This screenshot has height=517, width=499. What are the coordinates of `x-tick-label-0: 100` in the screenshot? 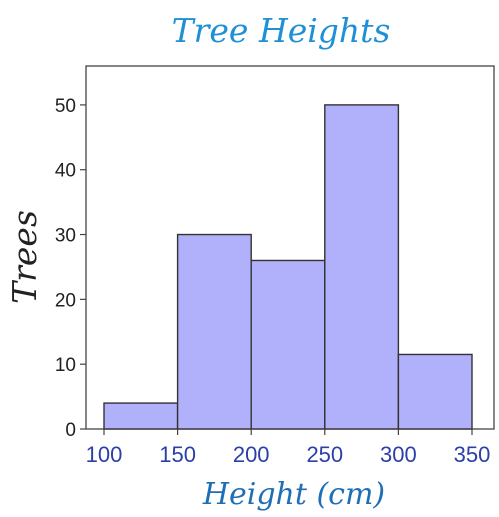 It's located at (104, 454).